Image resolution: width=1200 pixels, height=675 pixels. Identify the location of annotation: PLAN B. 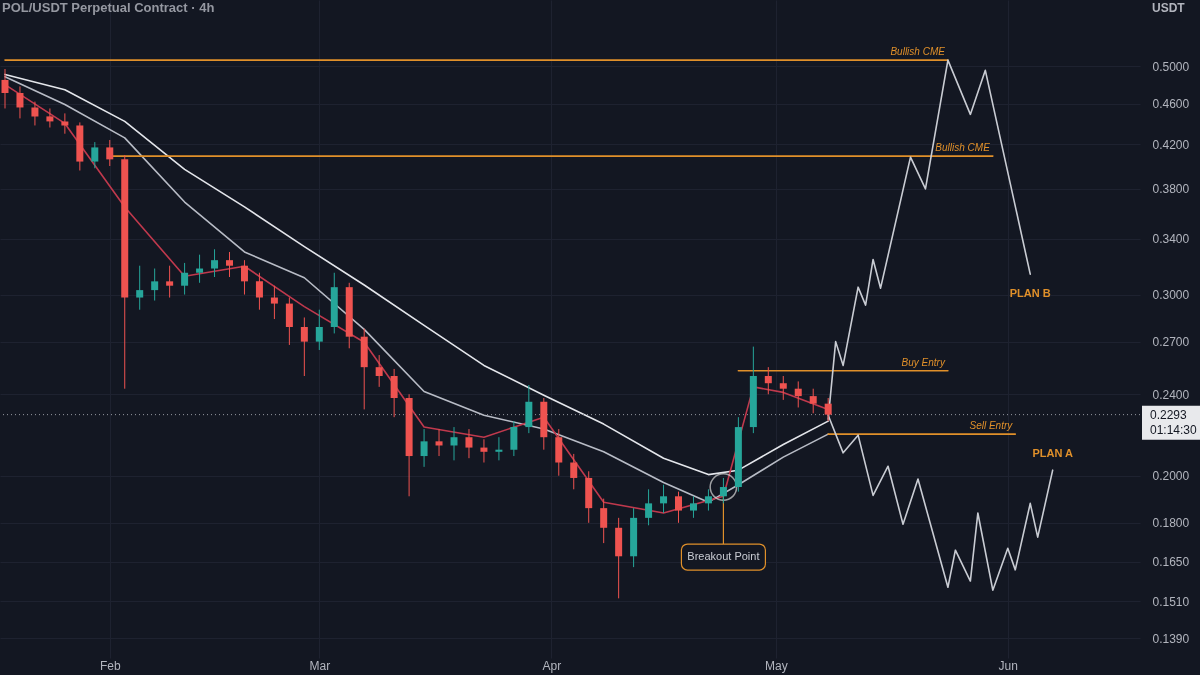
(1030, 293).